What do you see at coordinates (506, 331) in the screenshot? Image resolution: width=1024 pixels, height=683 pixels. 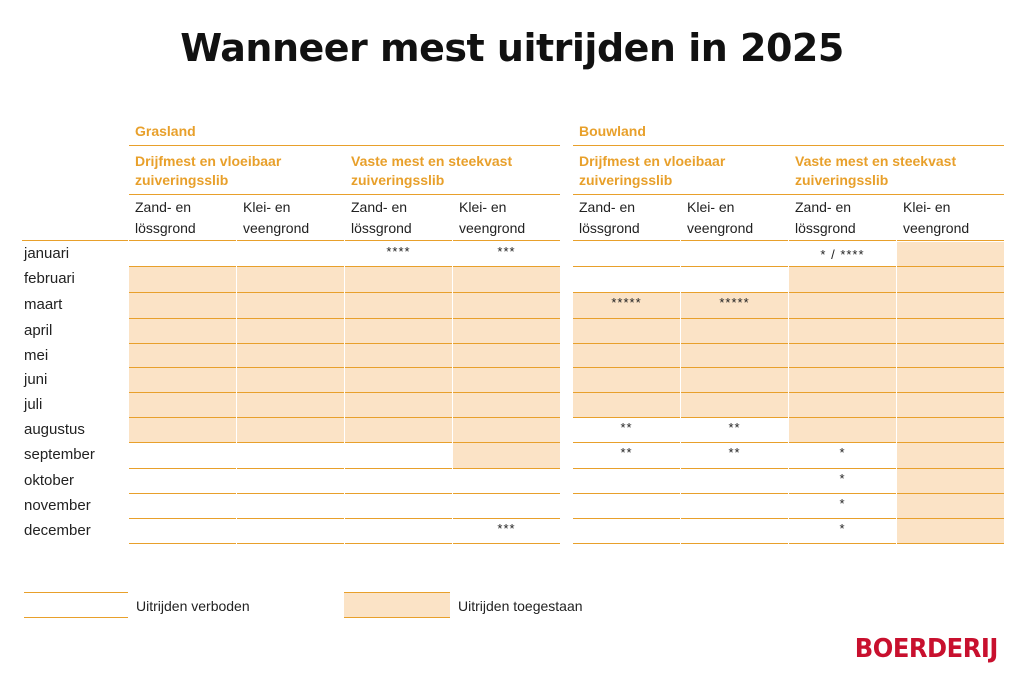 I see `calendar-cell-0-1-1-april` at bounding box center [506, 331].